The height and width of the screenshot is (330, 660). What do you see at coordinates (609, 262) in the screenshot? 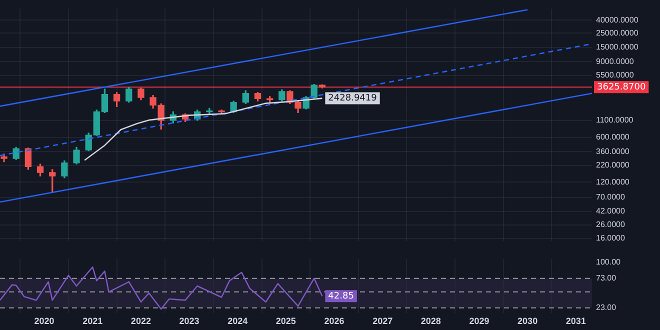
I see `y-tick-label: 100.00` at bounding box center [609, 262].